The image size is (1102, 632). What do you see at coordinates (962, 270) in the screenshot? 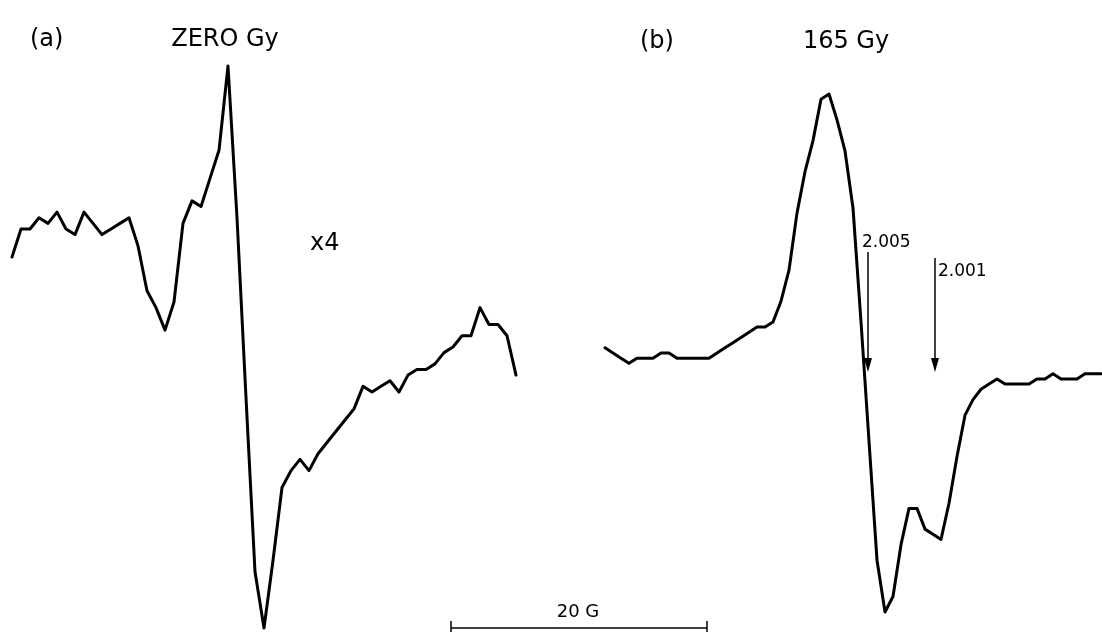
I see `annotation: 2.001` at bounding box center [962, 270].